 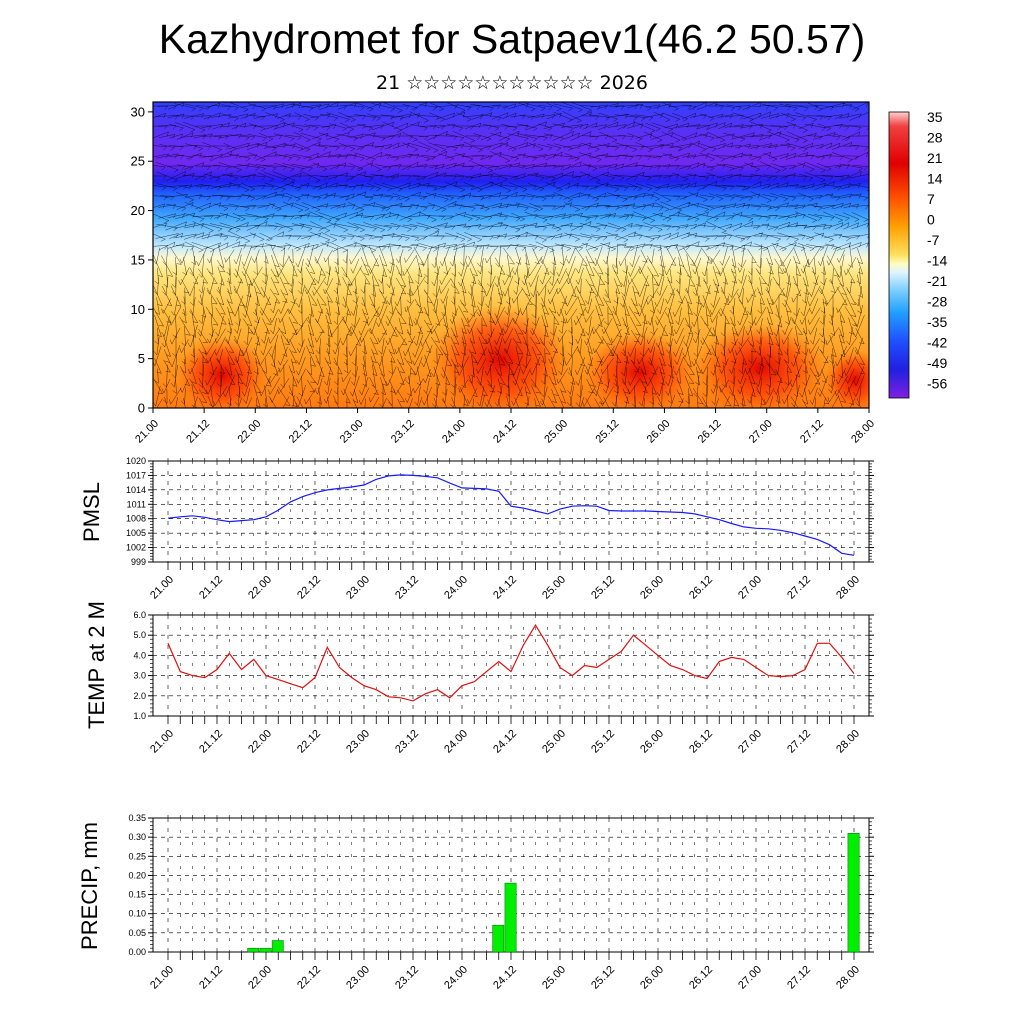 I want to click on colorbar-label: 28, so click(x=935, y=138).